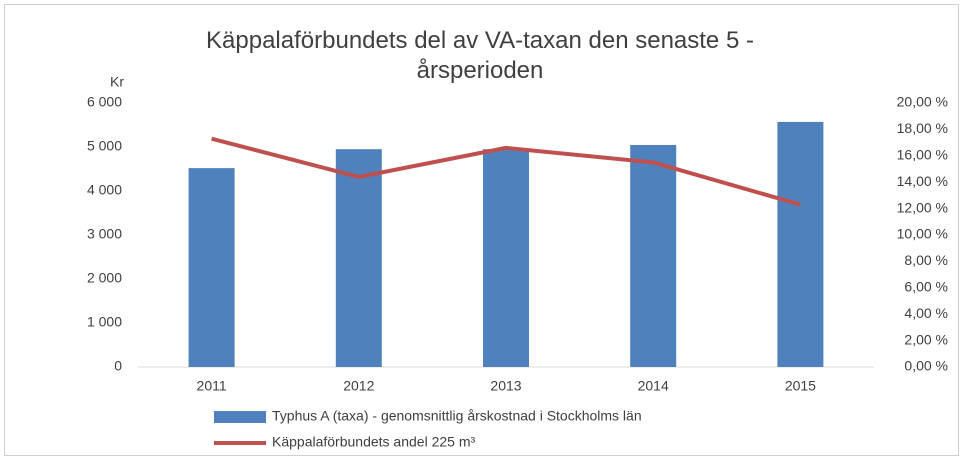 This screenshot has height=462, width=965. Describe the element at coordinates (117, 82) in the screenshot. I see `y-axis-title: Kr` at that location.